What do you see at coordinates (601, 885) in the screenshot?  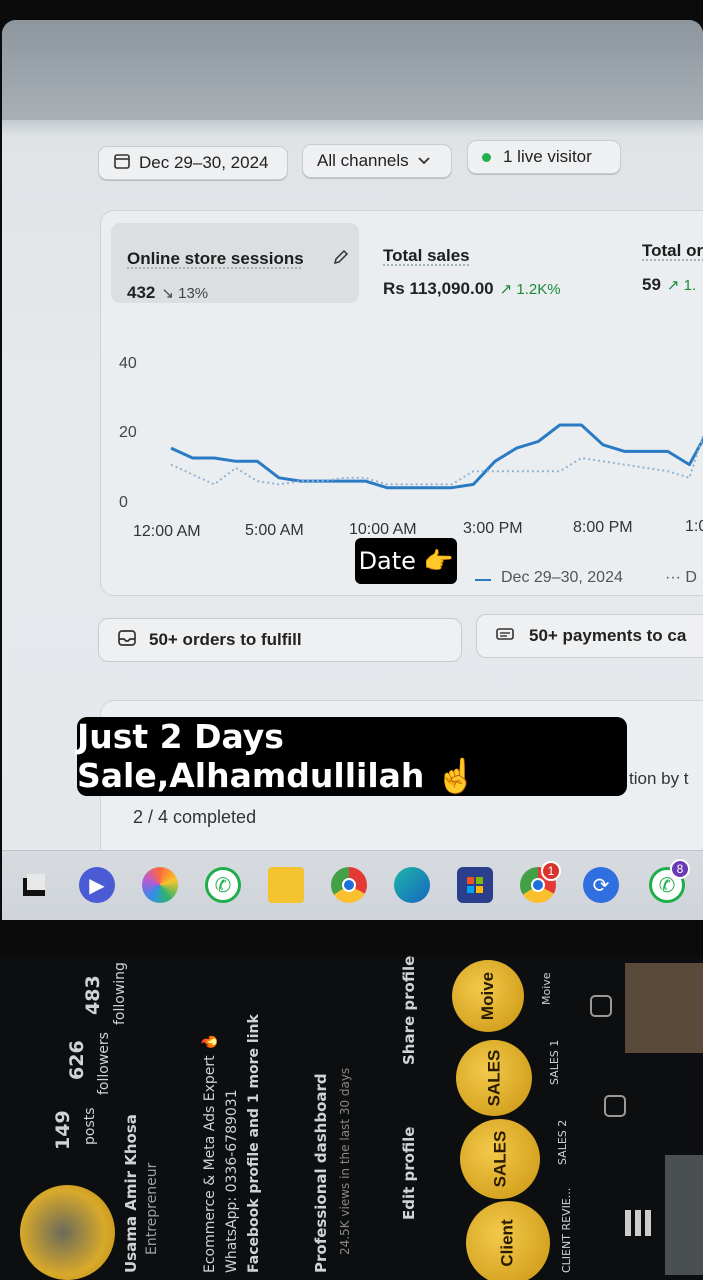 I see `vpn-icon: ⟳` at bounding box center [601, 885].